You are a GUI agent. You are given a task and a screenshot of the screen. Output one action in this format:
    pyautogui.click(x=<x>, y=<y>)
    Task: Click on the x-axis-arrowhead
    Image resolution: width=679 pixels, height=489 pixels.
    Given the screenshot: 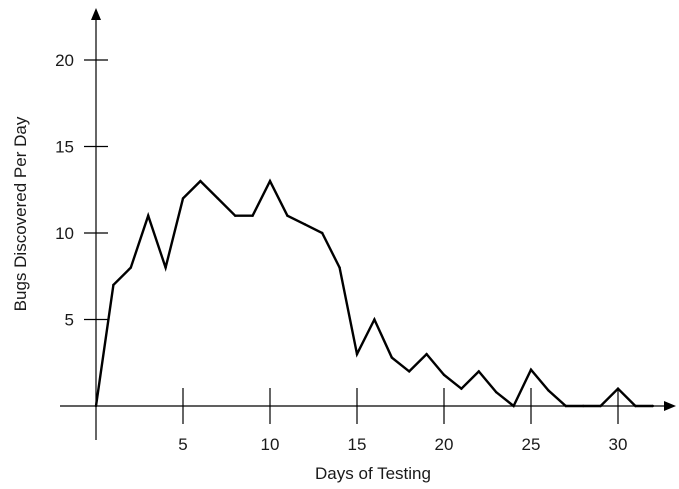 What is the action you would take?
    pyautogui.click(x=670, y=406)
    